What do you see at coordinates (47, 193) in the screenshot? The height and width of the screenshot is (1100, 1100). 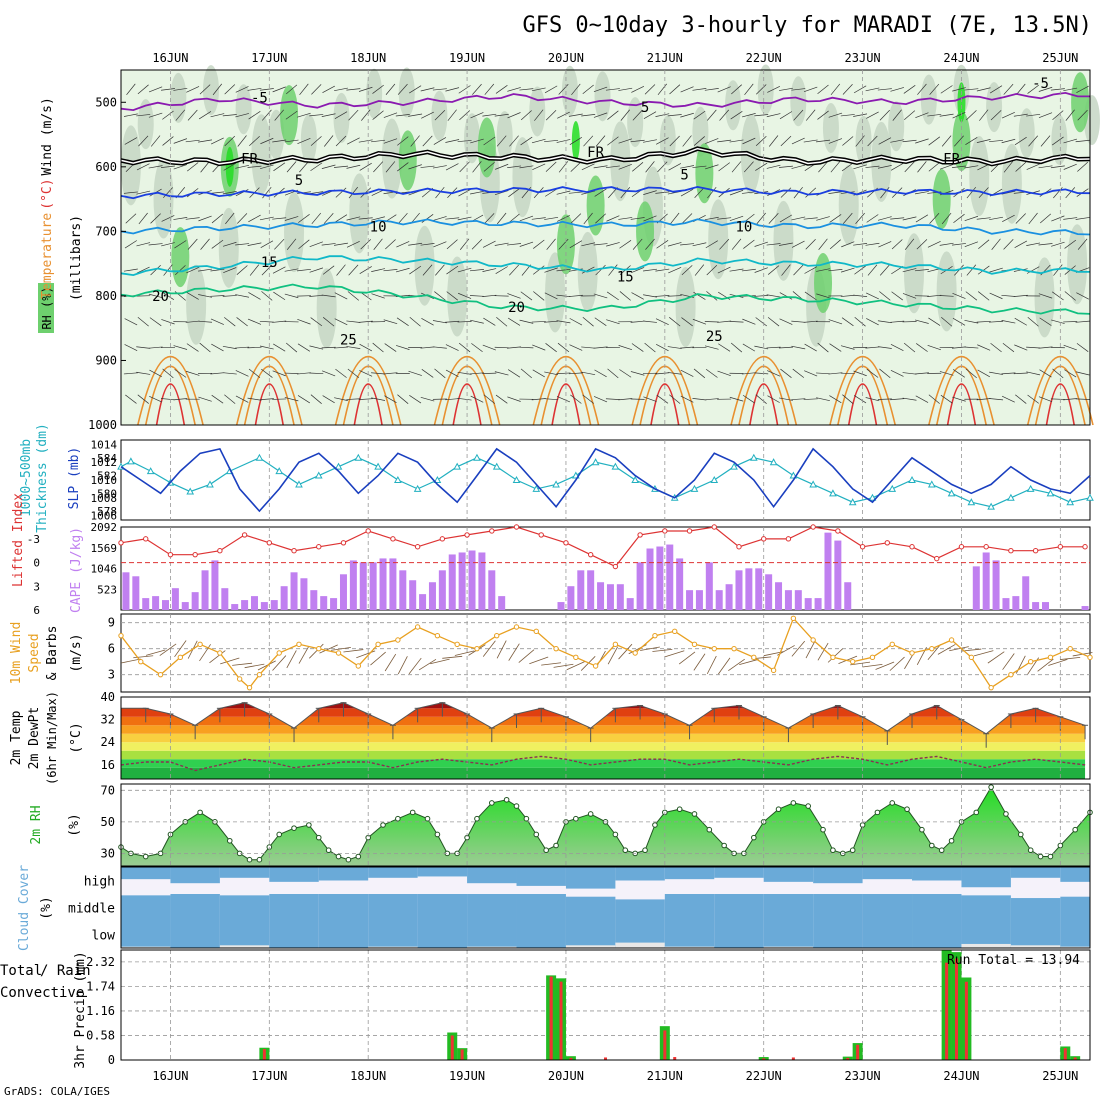 I see `temp-wind-label-part: (°C)` at bounding box center [47, 193].